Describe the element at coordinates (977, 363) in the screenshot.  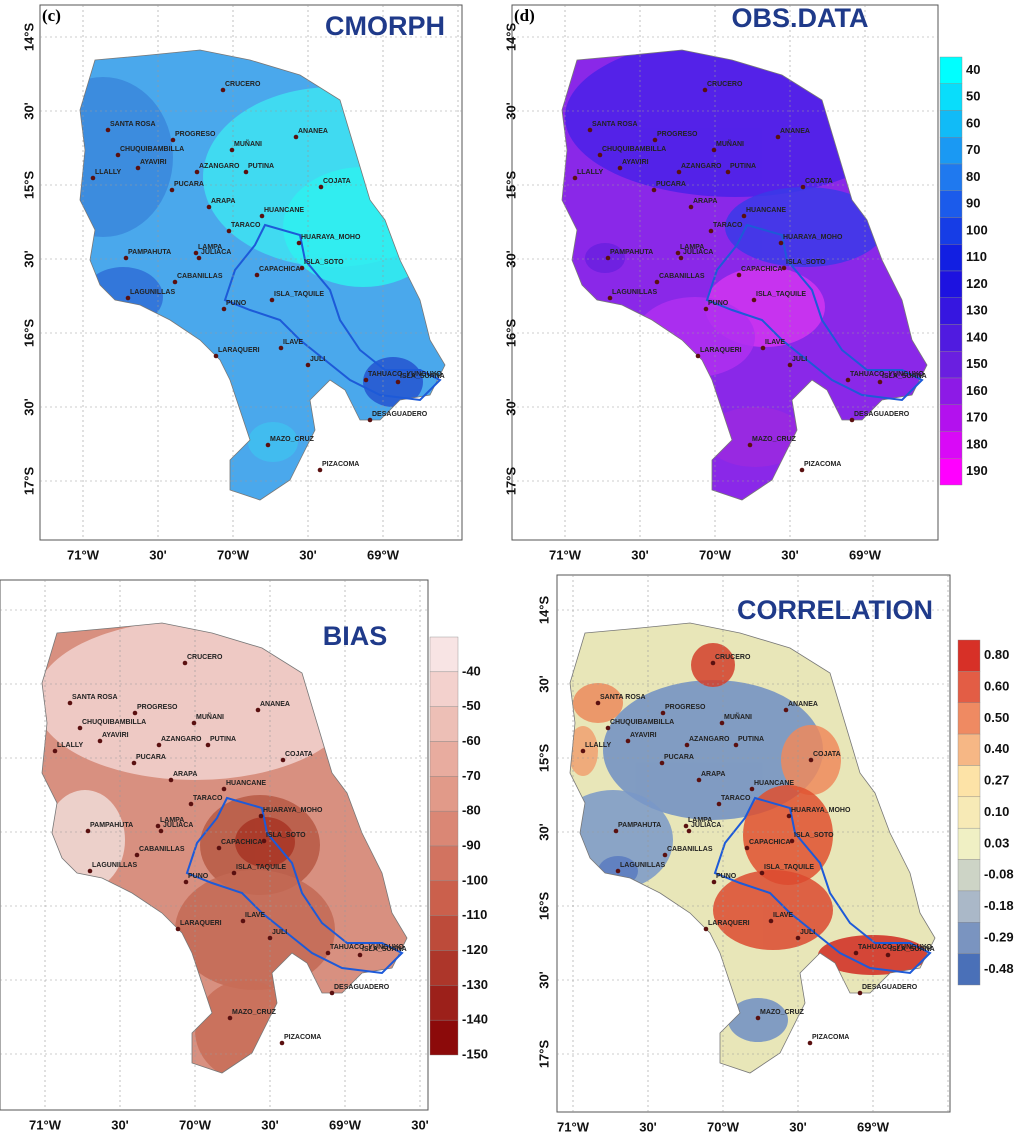
I see `colorbar-label: 150` at that location.